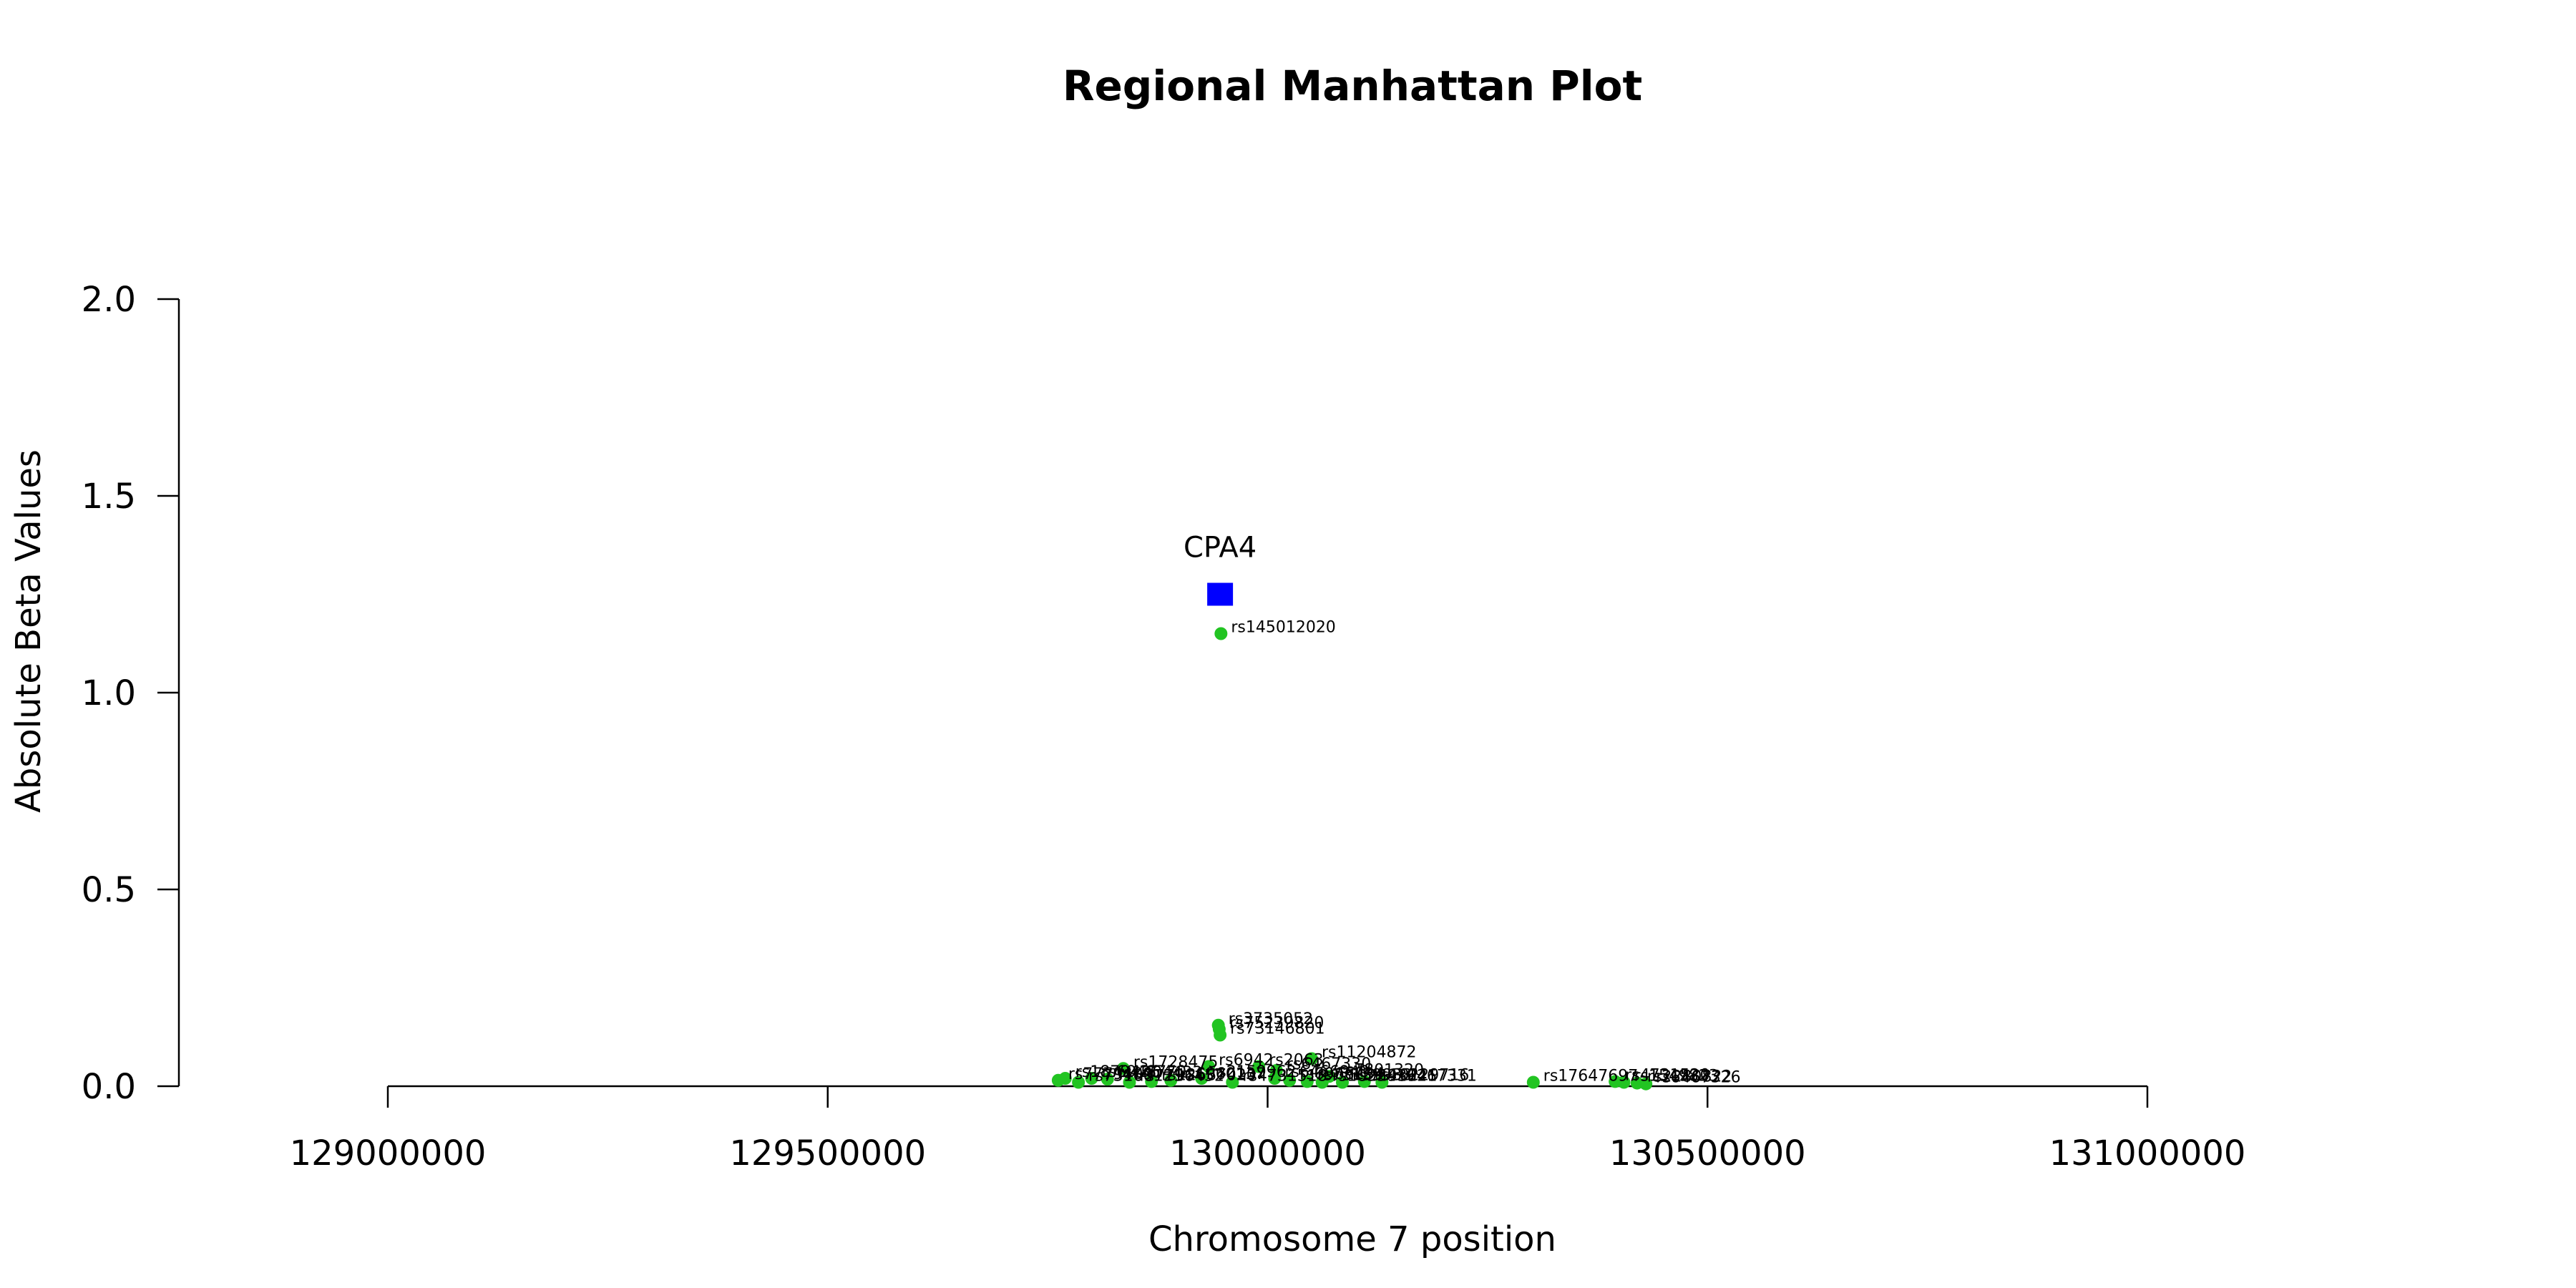  Describe the element at coordinates (1181, 1076) in the screenshot. I see `snp-label: rs7796452` at that location.